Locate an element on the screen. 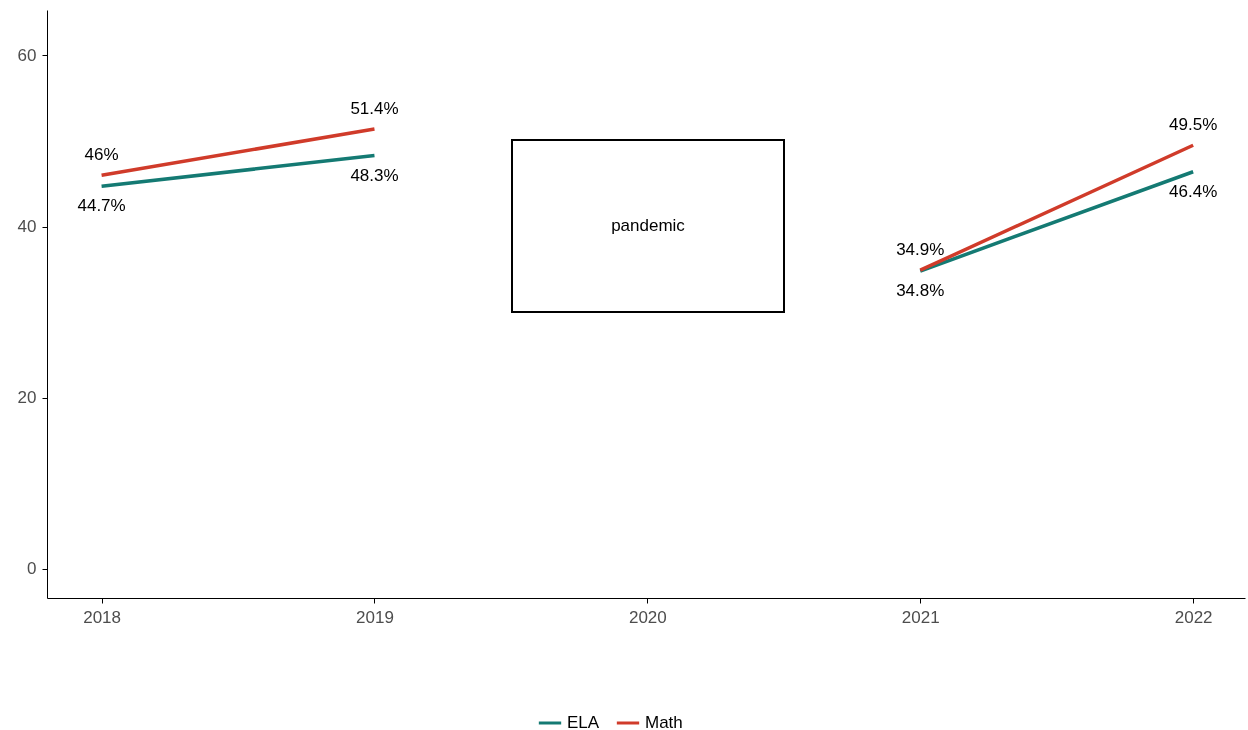  data-label: 46% is located at coordinates (101, 155).